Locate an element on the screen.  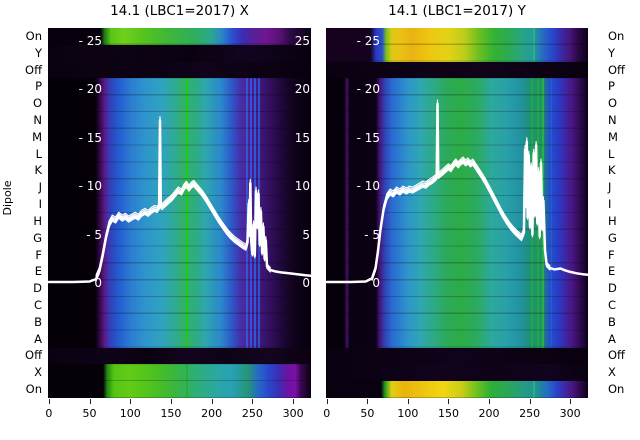
dipole-label-left: X is located at coordinates (38, 372).